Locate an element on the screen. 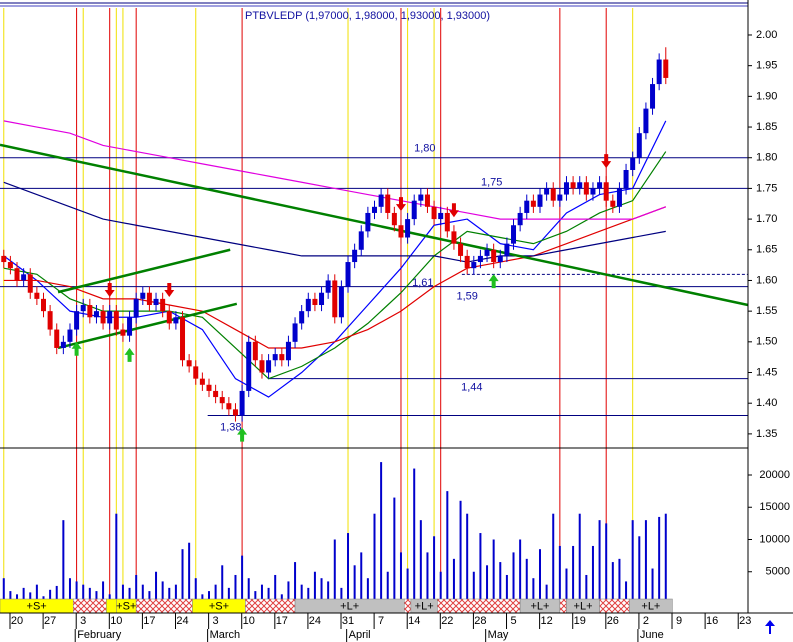 The image size is (793, 642). trend-line is located at coordinates (144, 271).